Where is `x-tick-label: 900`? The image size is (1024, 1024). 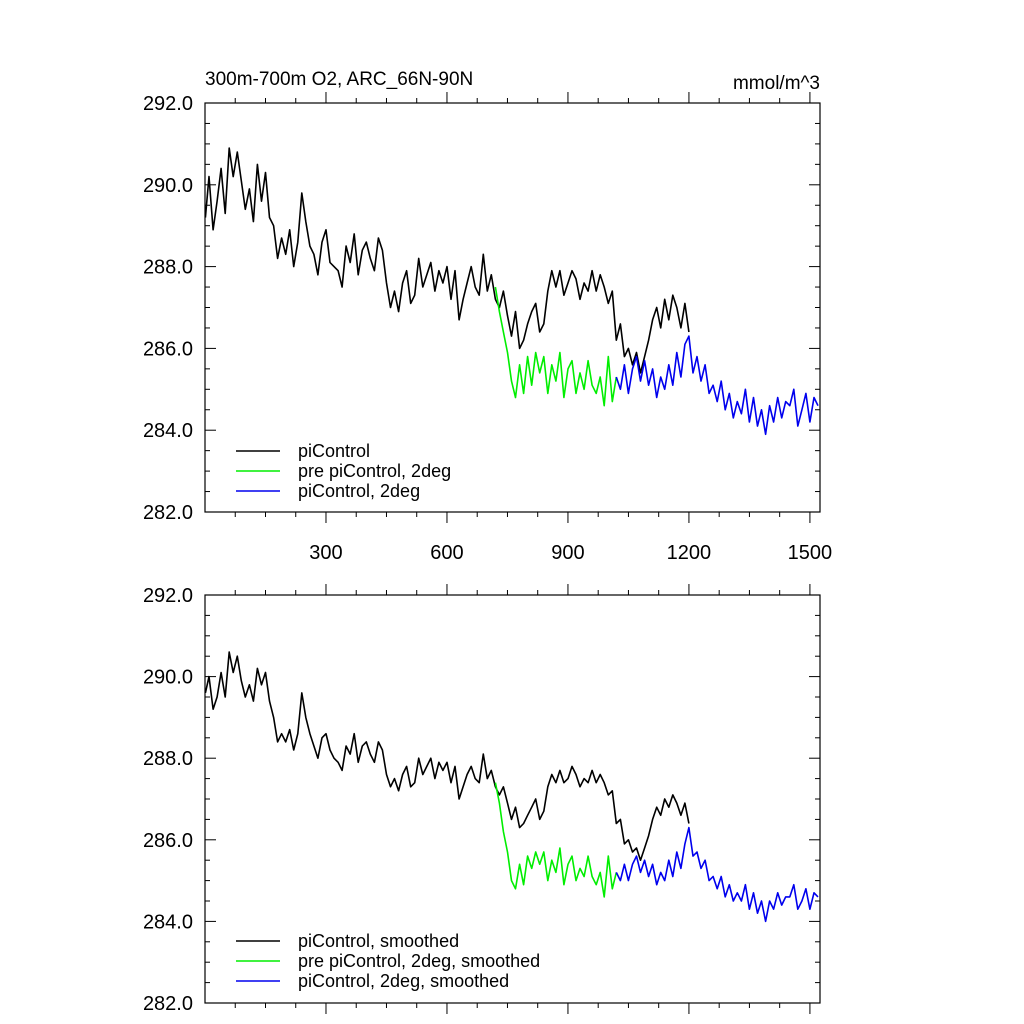 x-tick-label: 900 is located at coordinates (567, 553).